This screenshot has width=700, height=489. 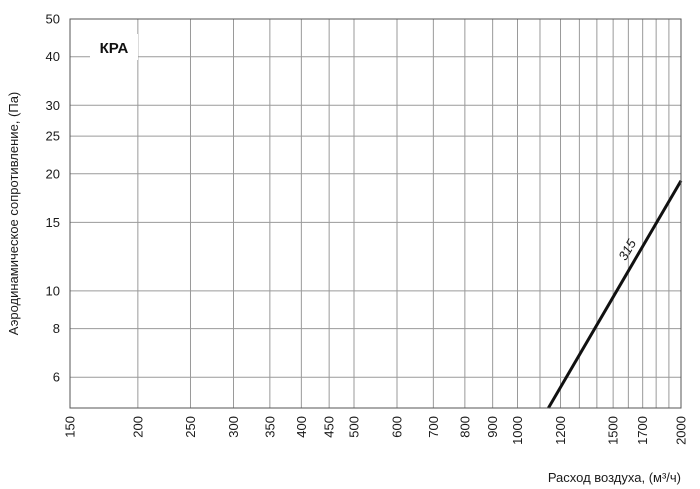 I want to click on chart-title: КРА, so click(x=114, y=48).